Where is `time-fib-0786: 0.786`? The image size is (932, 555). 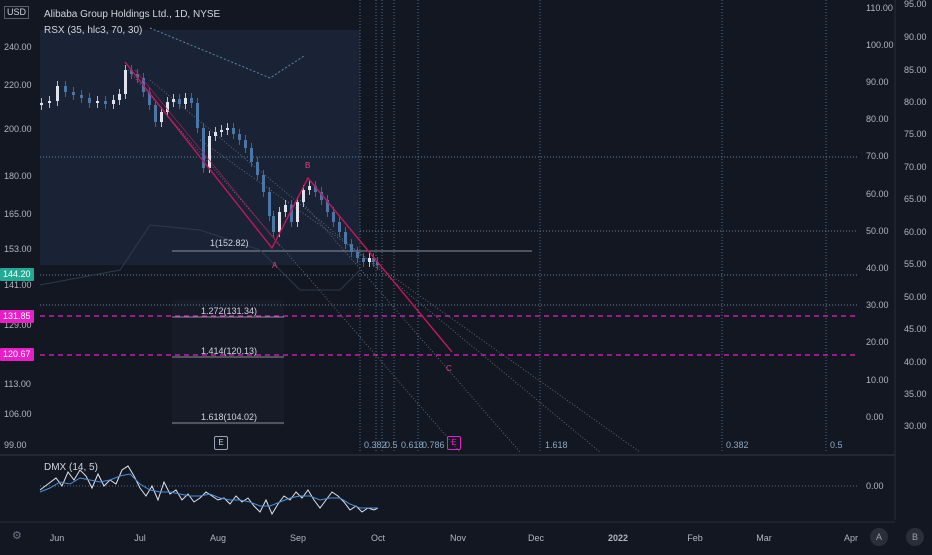 time-fib-0786: 0.786 is located at coordinates (433, 445).